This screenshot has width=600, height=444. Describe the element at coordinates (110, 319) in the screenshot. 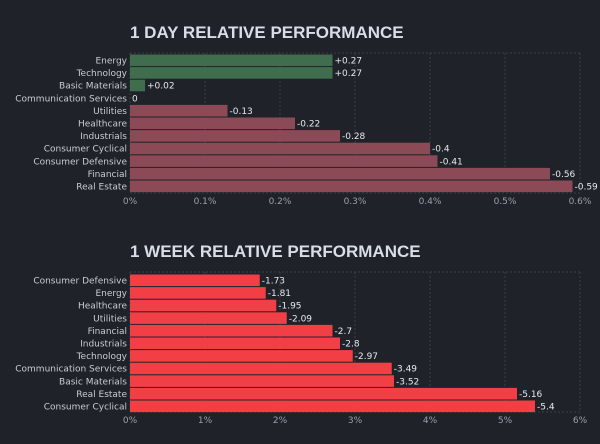

I see `week-category-label: Utilities` at that location.